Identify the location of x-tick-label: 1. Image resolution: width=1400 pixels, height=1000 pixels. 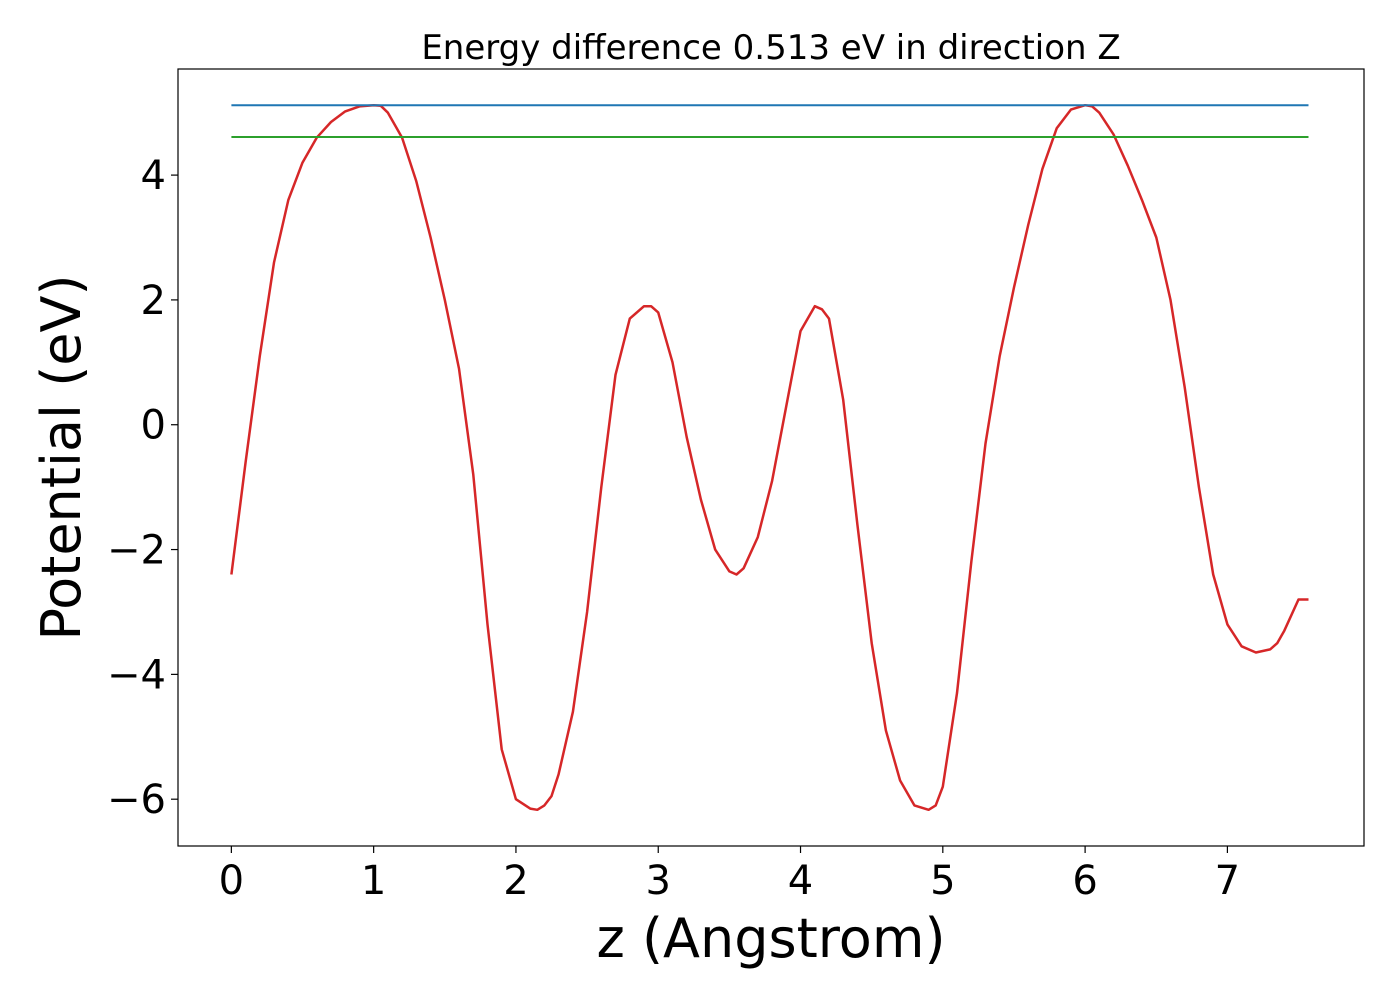
(373, 881).